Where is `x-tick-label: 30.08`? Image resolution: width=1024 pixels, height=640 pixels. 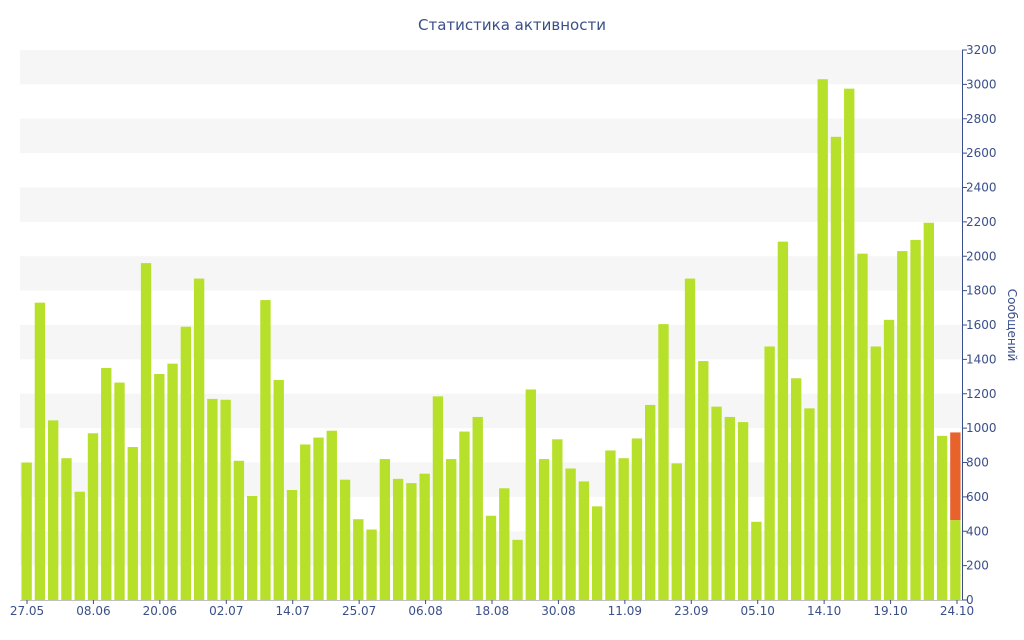
x-tick-label: 30.08 is located at coordinates (558, 611).